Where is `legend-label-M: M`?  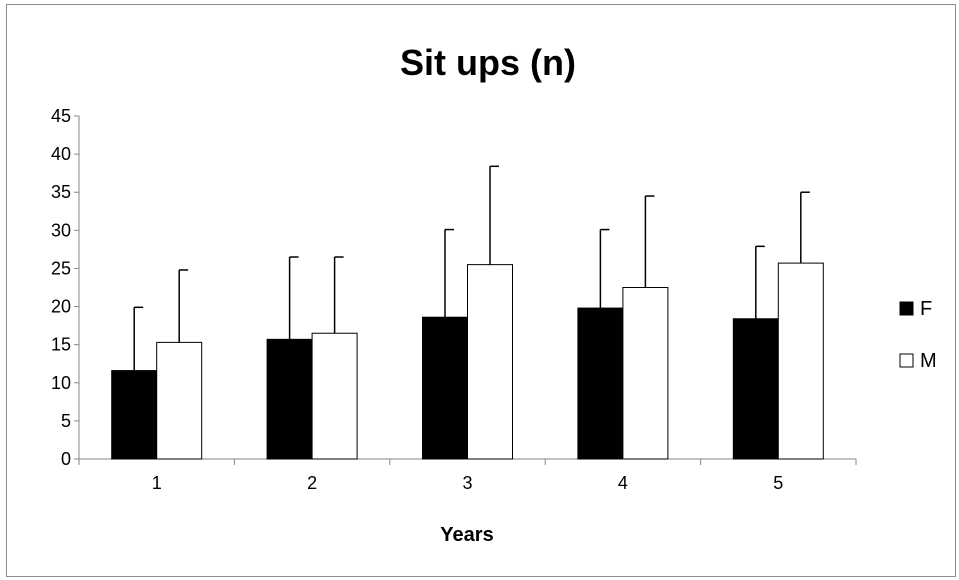
legend-label-M: M is located at coordinates (928, 361).